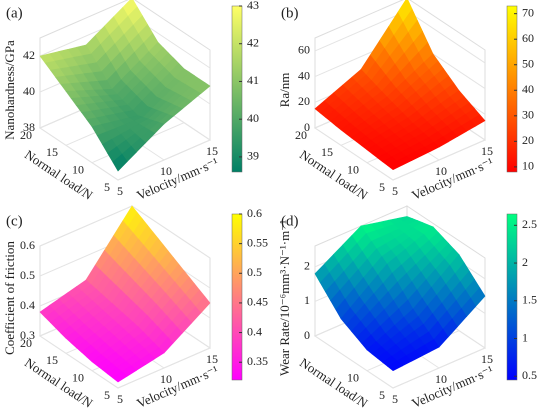  What do you see at coordinates (9, 298) in the screenshot?
I see `z-axis-label: Coefficient of friction` at bounding box center [9, 298].